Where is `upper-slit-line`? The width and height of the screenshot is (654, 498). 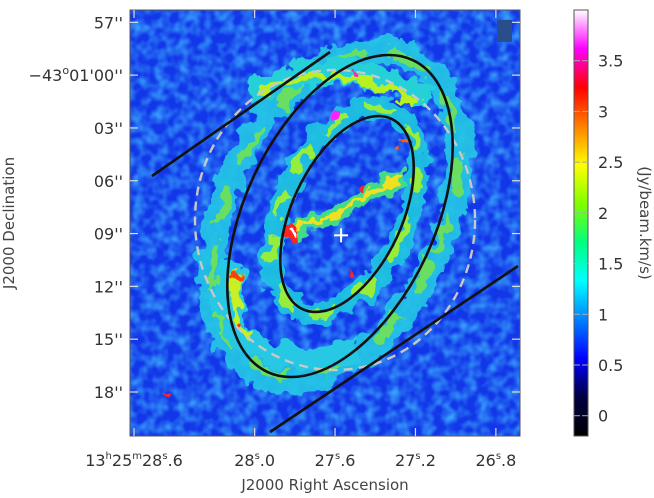 upper-slit-line is located at coordinates (241, 114).